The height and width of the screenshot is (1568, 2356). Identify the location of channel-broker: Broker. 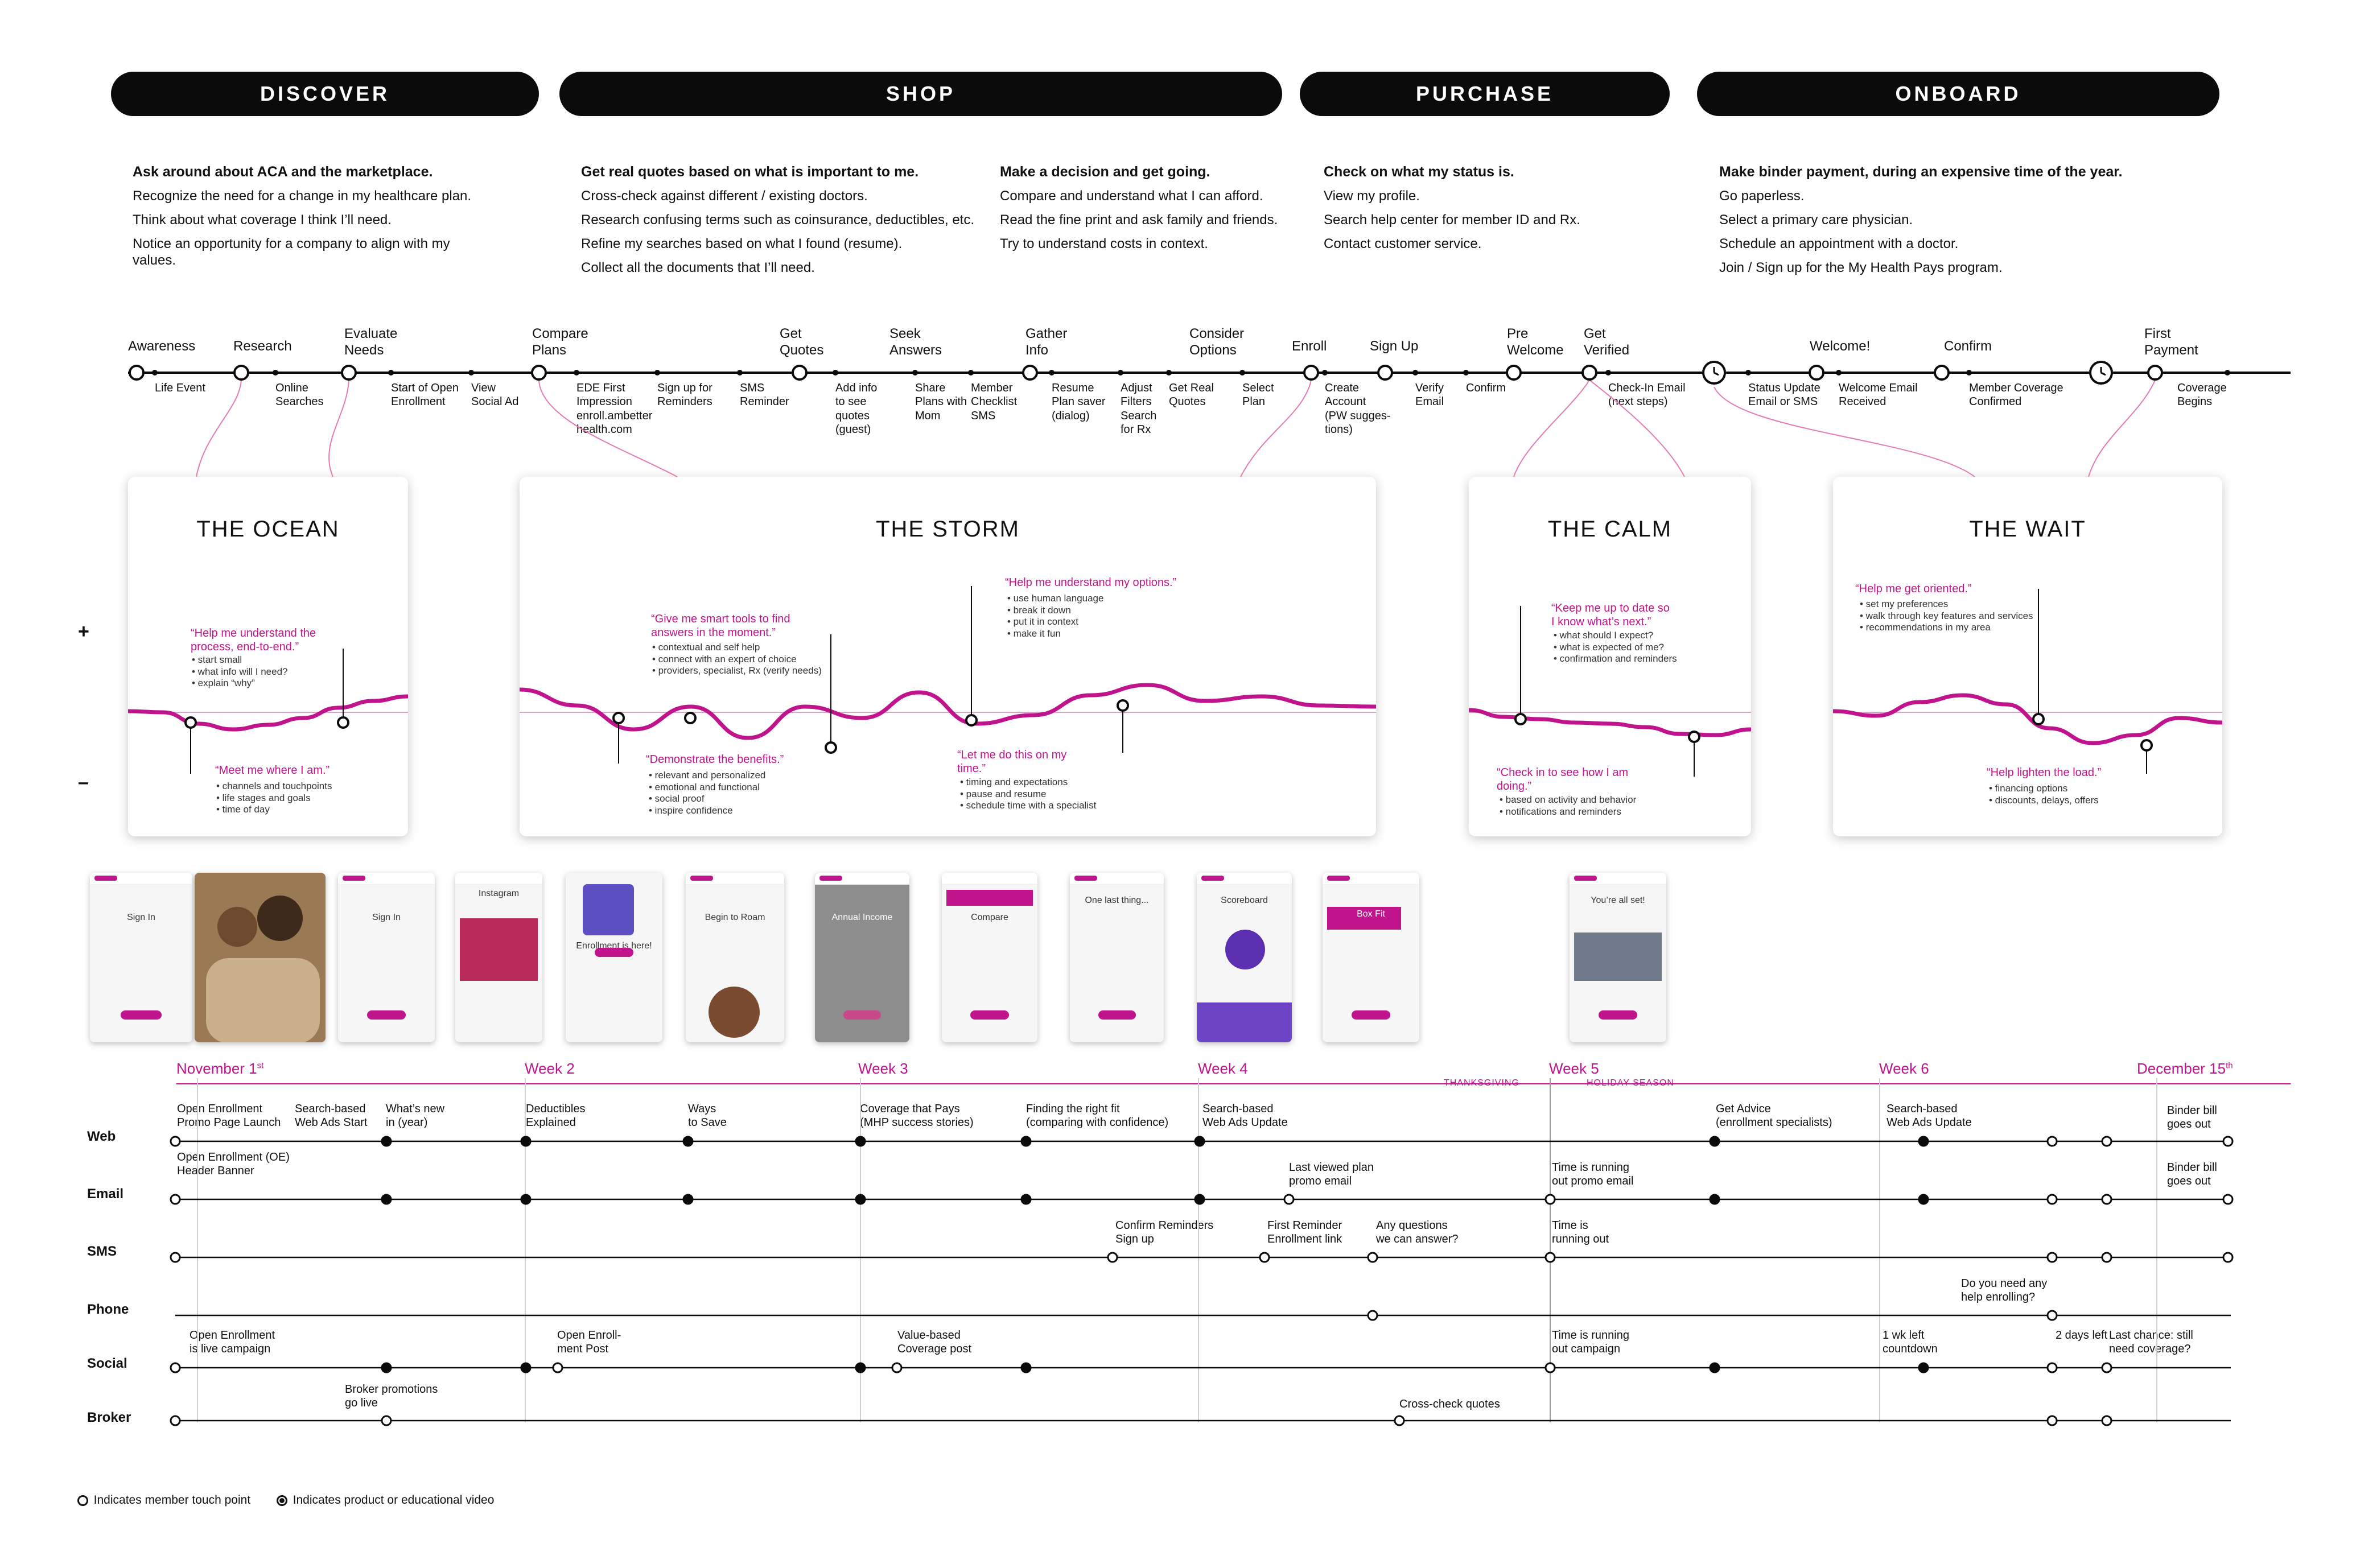
(109, 1417).